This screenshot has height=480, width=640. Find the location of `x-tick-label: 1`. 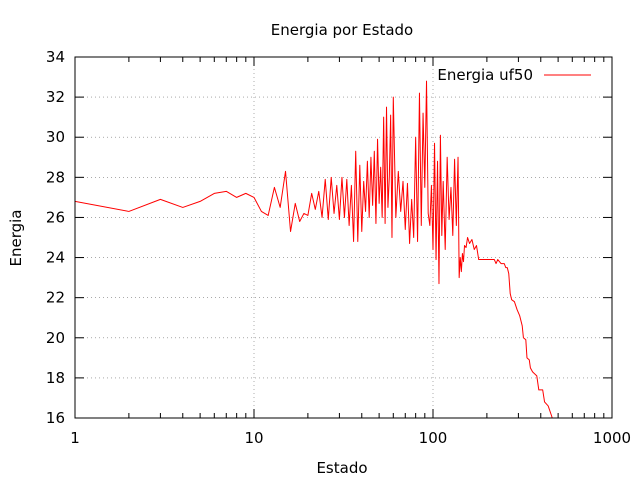

x-tick-label: 1 is located at coordinates (75, 438).